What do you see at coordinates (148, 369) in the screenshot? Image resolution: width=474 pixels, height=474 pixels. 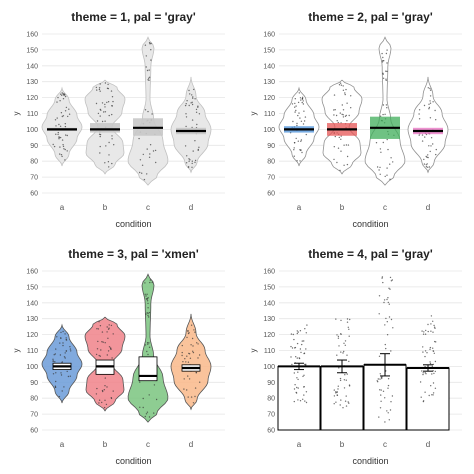 I see `ci-band` at bounding box center [148, 369].